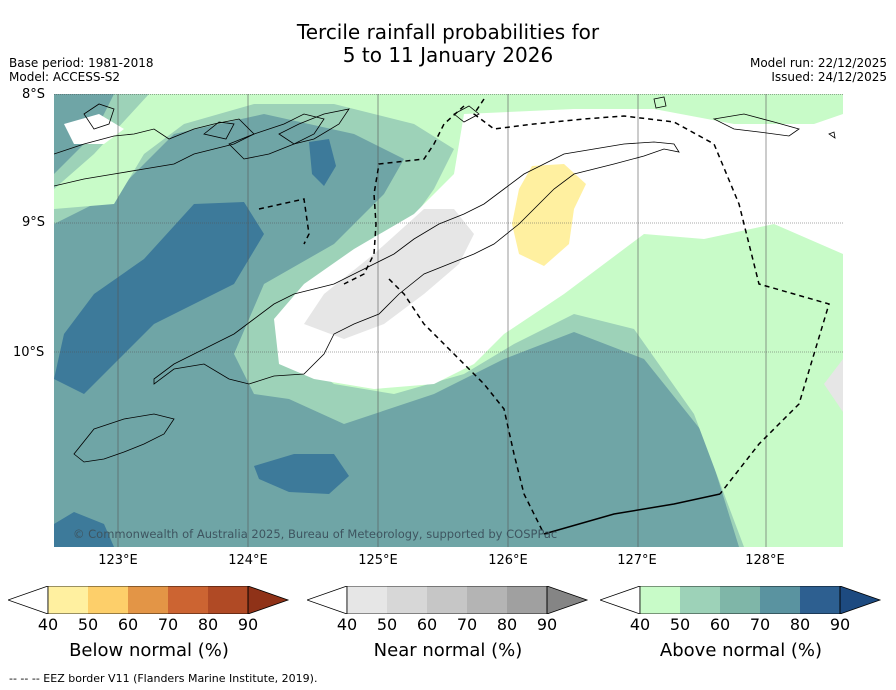  I want to click on colorbar-above-tick-90: 90, so click(840, 624).